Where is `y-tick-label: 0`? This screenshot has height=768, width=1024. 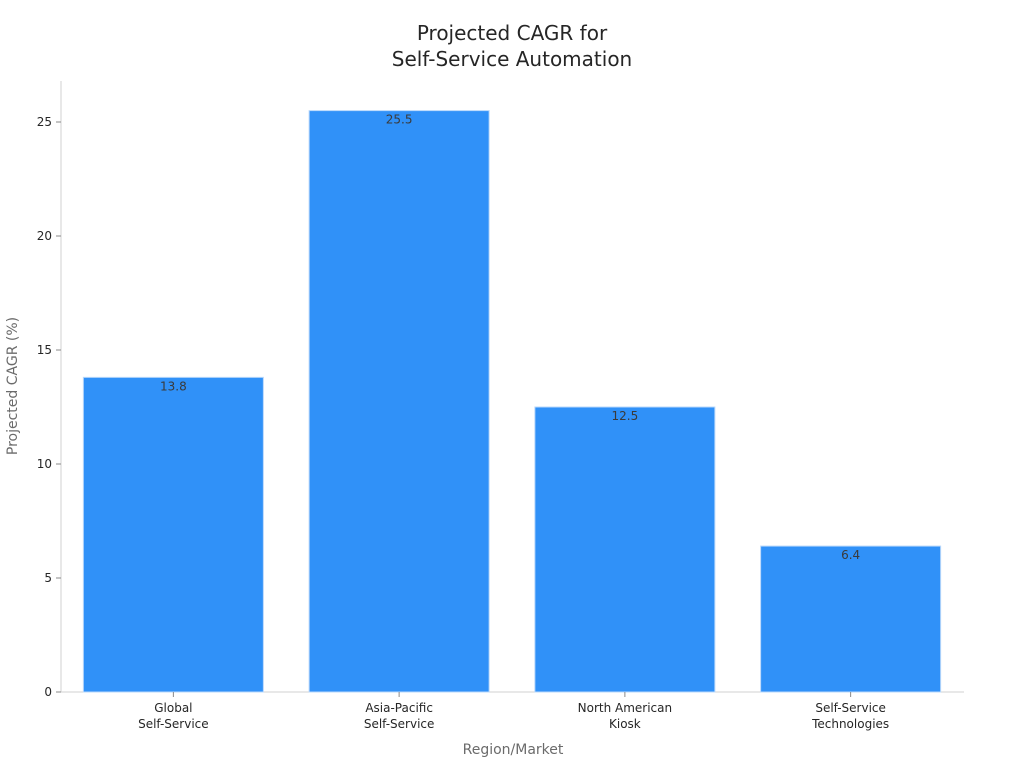 y-tick-label: 0 is located at coordinates (48, 692).